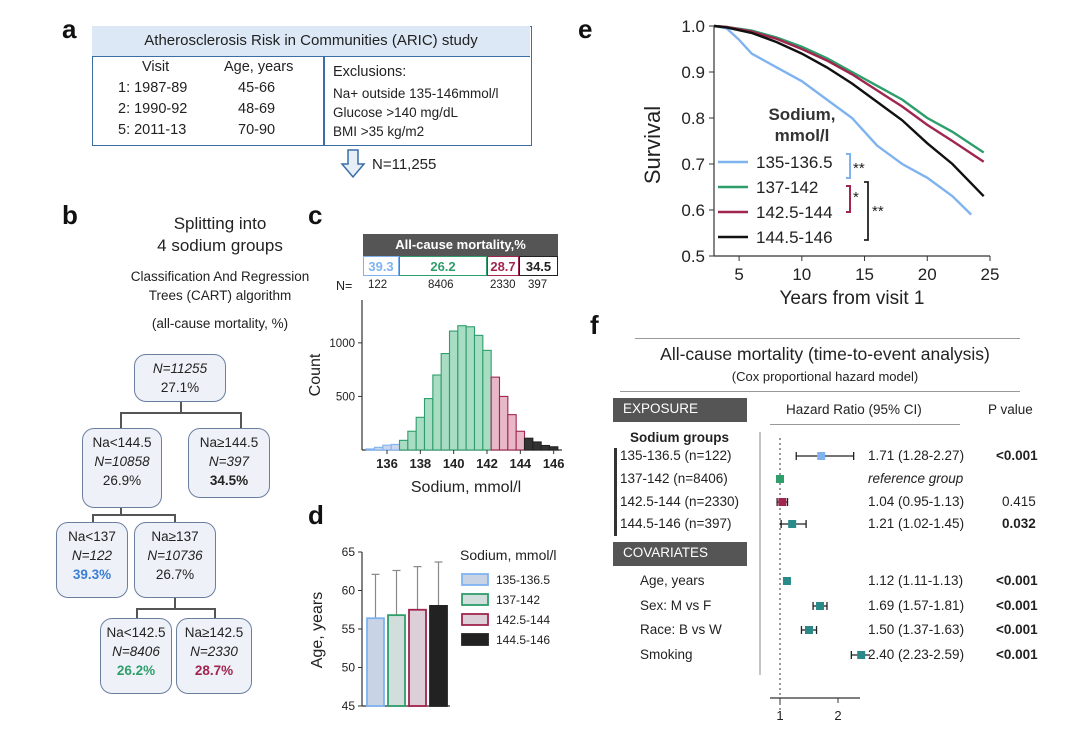 The image size is (1080, 736). Describe the element at coordinates (317, 630) in the screenshot. I see `y-axis-label: Age, years` at that location.